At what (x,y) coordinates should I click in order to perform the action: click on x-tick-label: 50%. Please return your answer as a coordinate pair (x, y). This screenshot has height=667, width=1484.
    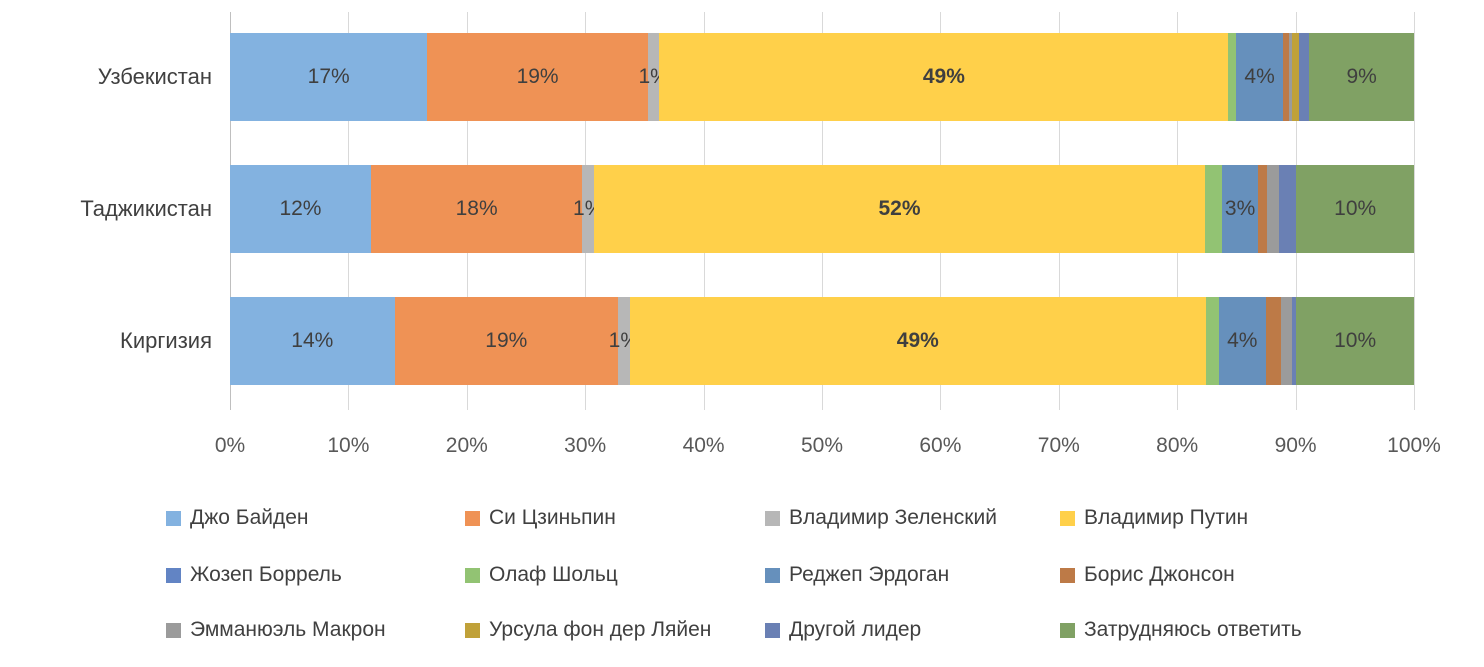
    Looking at the image, I should click on (822, 445).